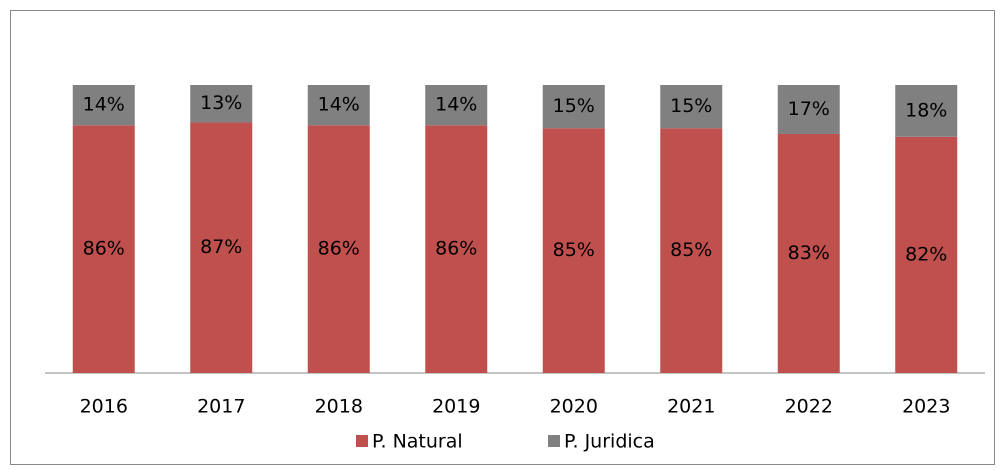 The height and width of the screenshot is (470, 1007). What do you see at coordinates (609, 442) in the screenshot?
I see `legend-label: P. Juridica` at bounding box center [609, 442].